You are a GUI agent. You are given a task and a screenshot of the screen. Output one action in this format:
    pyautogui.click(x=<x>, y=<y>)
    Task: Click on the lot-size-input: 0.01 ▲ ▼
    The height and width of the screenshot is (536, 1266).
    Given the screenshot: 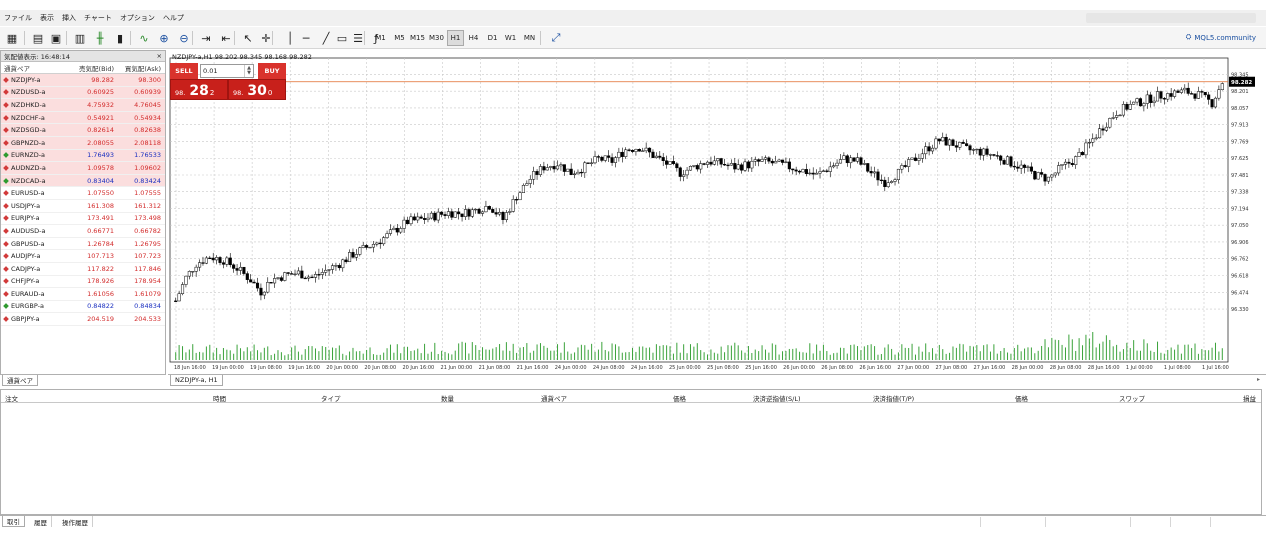 What is the action you would take?
    pyautogui.click(x=227, y=71)
    